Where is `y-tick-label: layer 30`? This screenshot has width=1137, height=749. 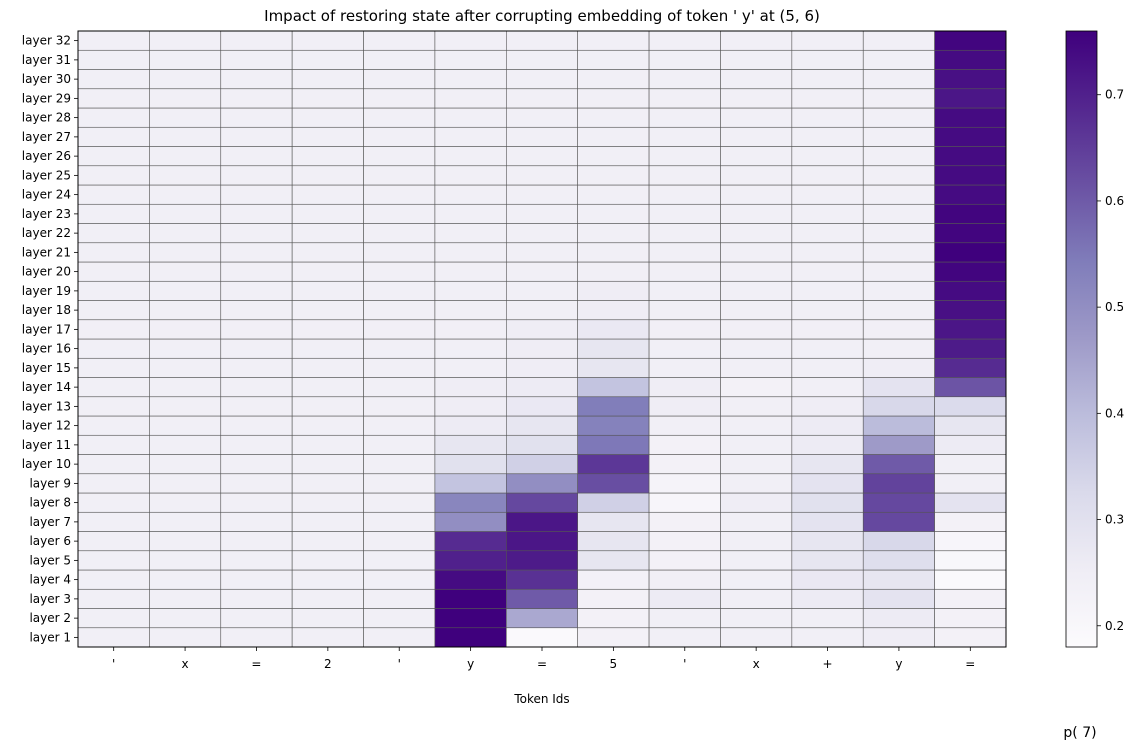
y-tick-label: layer 30 is located at coordinates (46, 79).